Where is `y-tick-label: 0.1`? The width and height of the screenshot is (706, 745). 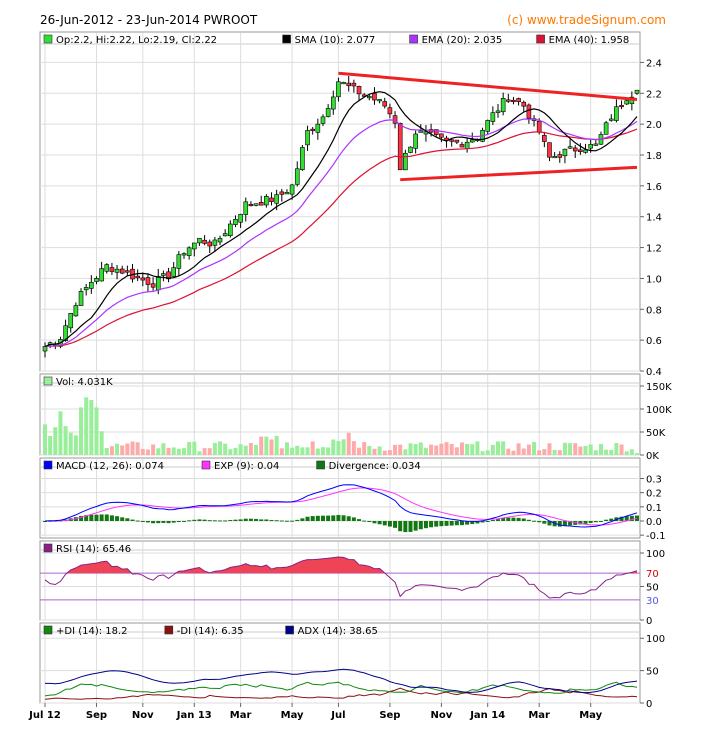
y-tick-label: 0.1 is located at coordinates (654, 508).